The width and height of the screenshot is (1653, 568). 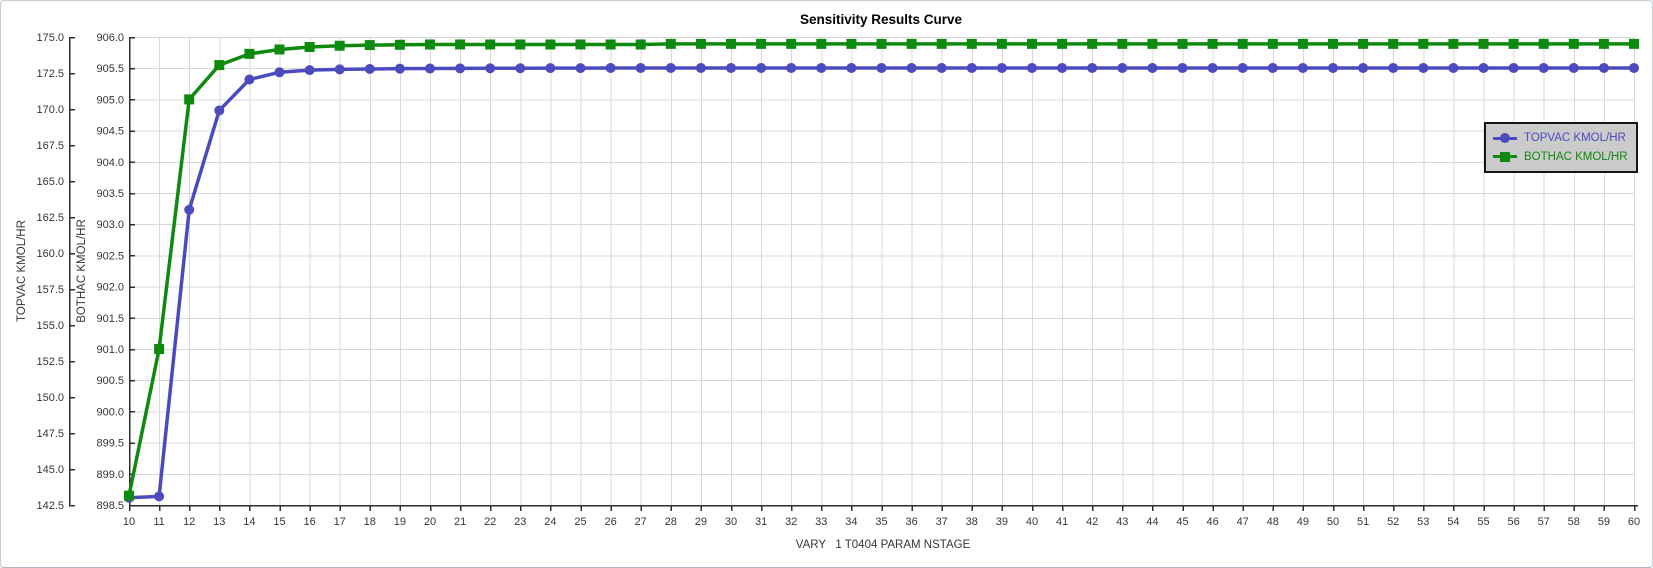 I want to click on svg-text: 16, so click(x=309, y=522).